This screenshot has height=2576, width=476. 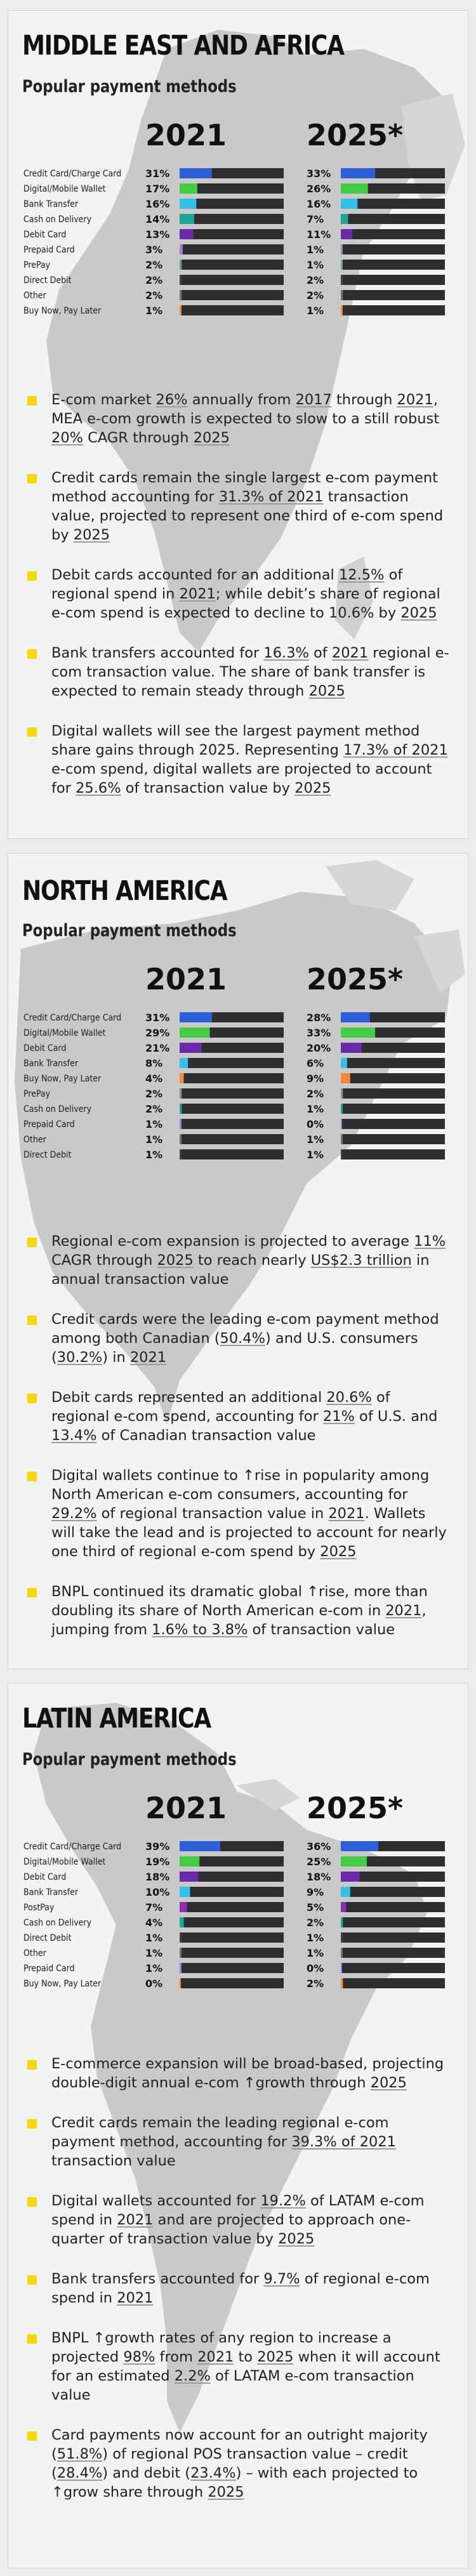 I want to click on chart-subtitle: Popular payment methods, so click(x=129, y=931).